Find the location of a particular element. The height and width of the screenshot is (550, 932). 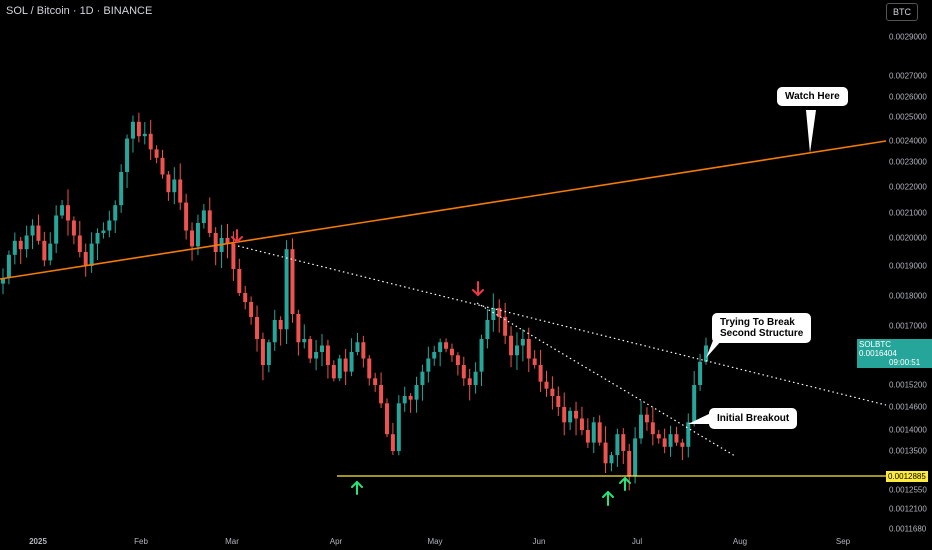

y-tick-label: 0.0022000 is located at coordinates (908, 187).